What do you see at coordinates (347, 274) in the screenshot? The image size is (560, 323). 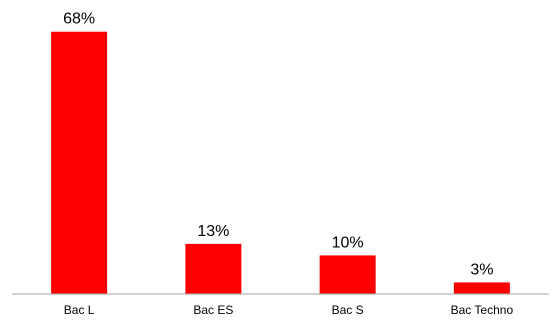 I see `bar-bac-s` at bounding box center [347, 274].